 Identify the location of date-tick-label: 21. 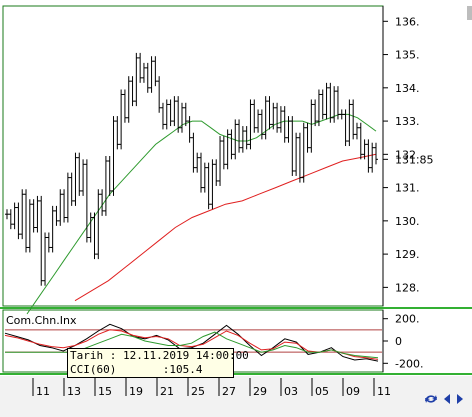
(167, 391).